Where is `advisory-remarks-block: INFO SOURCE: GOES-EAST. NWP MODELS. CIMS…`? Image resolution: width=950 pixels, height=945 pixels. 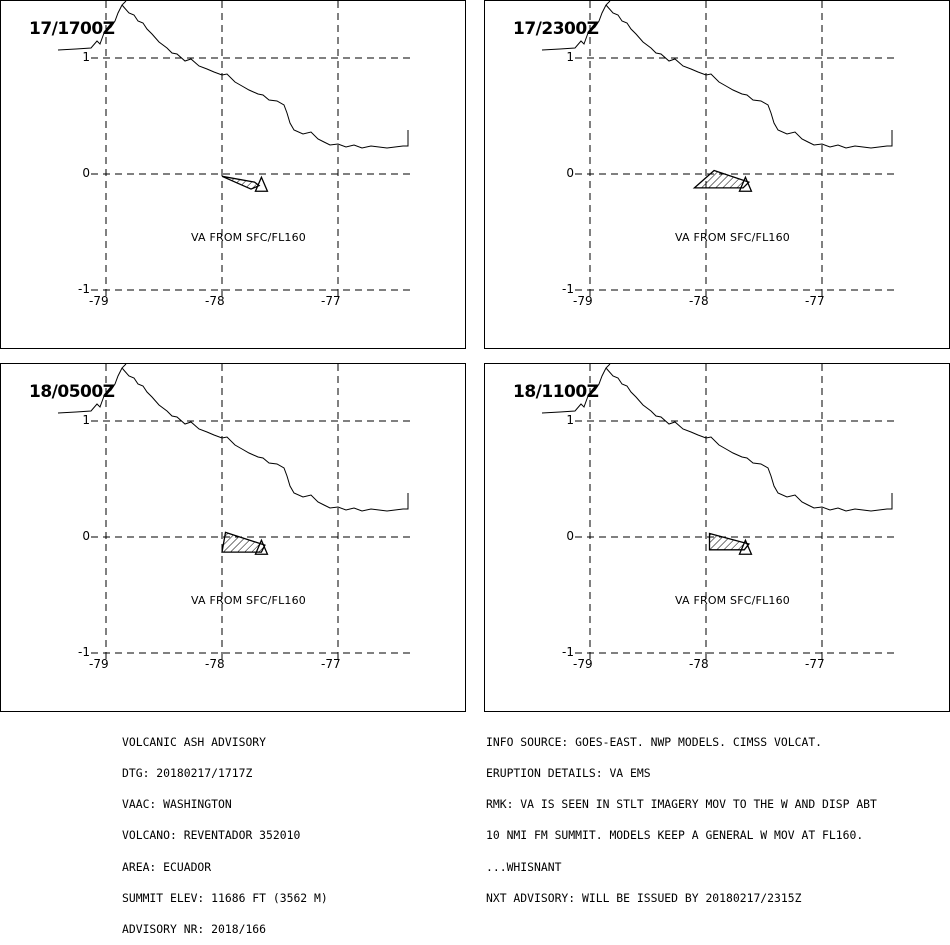 advisory-remarks-block: INFO SOURCE: GOES-EAST. NWP MODELS. CIMS… is located at coordinates (681, 815).